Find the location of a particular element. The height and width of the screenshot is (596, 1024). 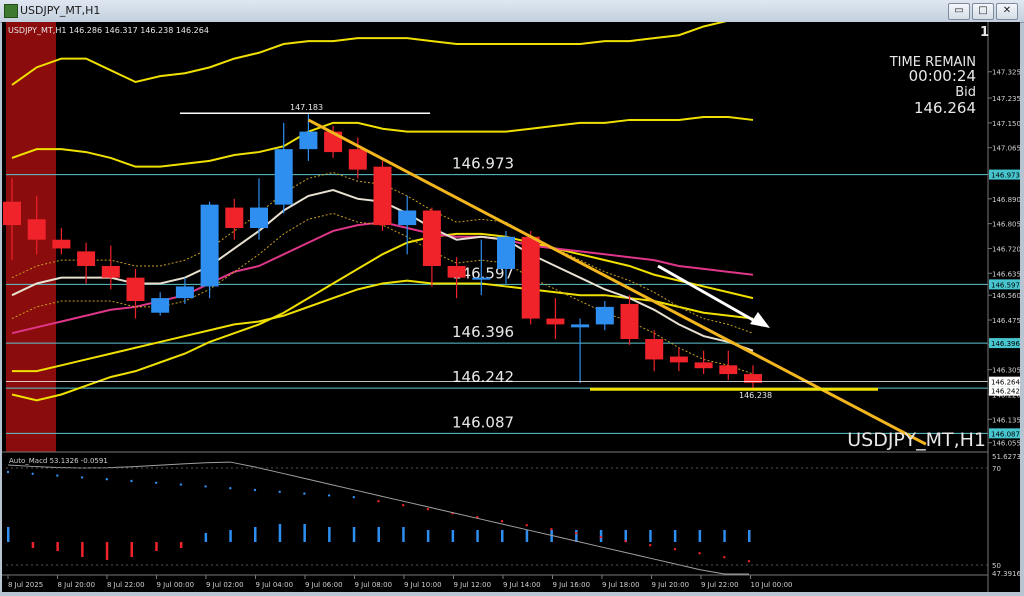

level-label: 146.087 is located at coordinates (483, 422).